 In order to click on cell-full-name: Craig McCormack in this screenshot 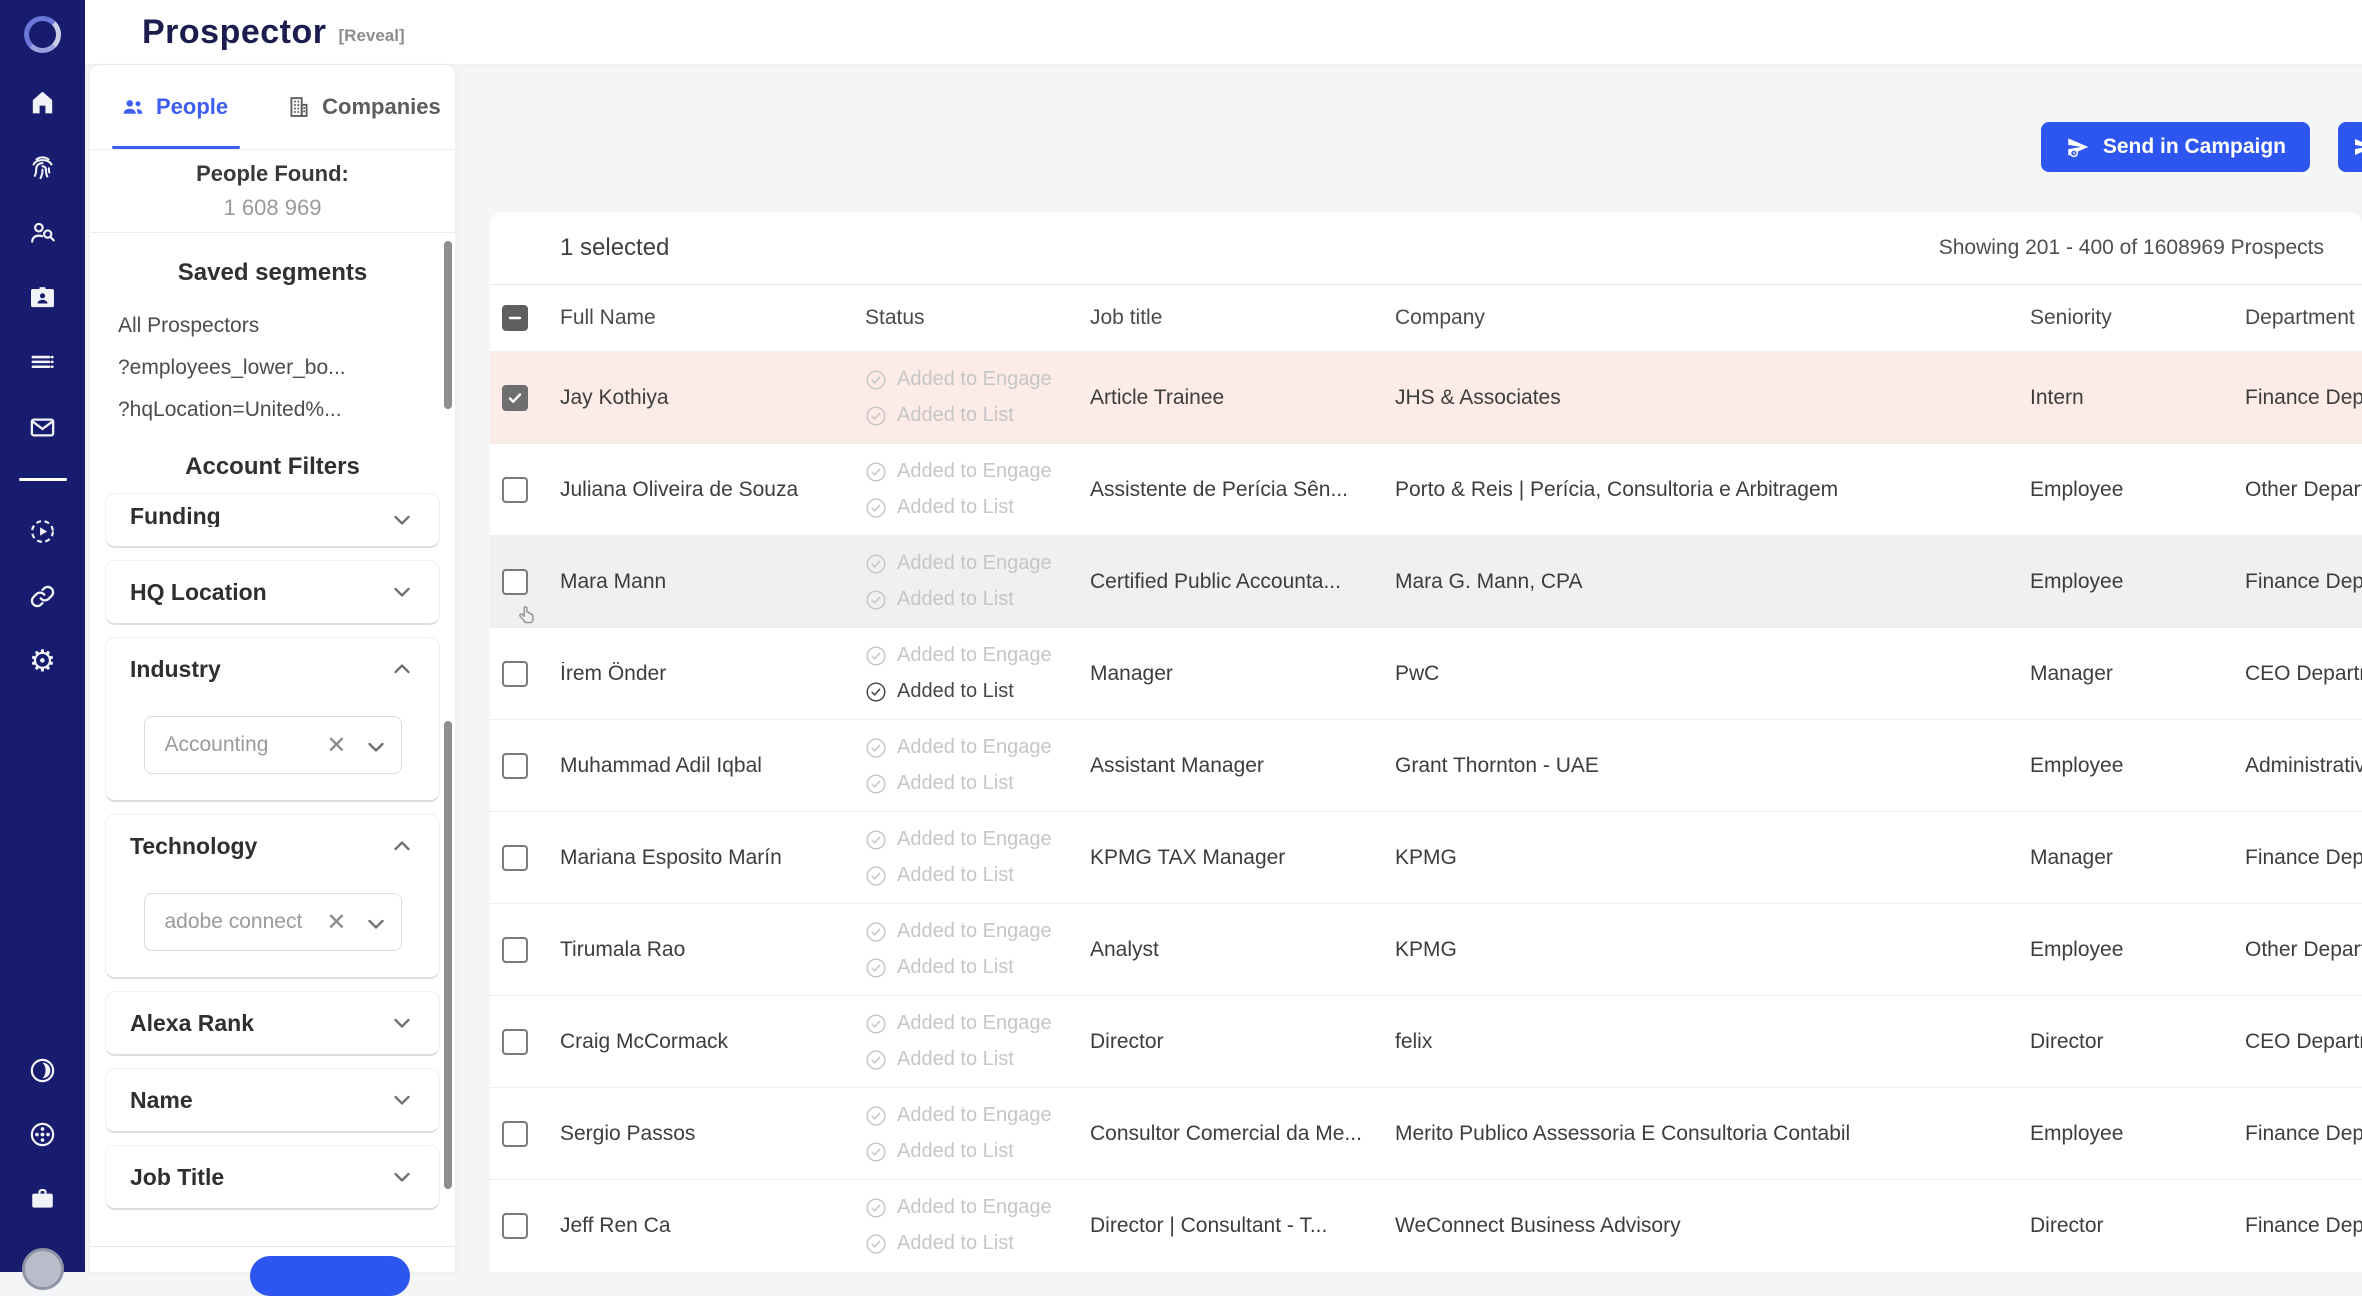, I will do `click(644, 1041)`.